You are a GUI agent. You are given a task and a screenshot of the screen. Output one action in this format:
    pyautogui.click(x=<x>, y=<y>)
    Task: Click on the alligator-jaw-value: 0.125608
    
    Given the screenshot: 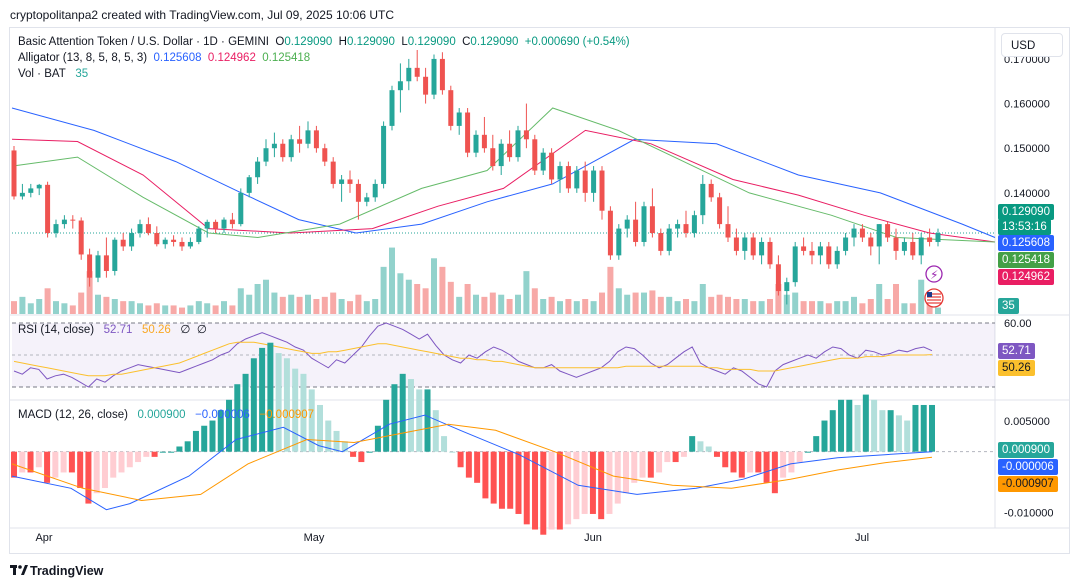 What is the action you would take?
    pyautogui.click(x=177, y=58)
    